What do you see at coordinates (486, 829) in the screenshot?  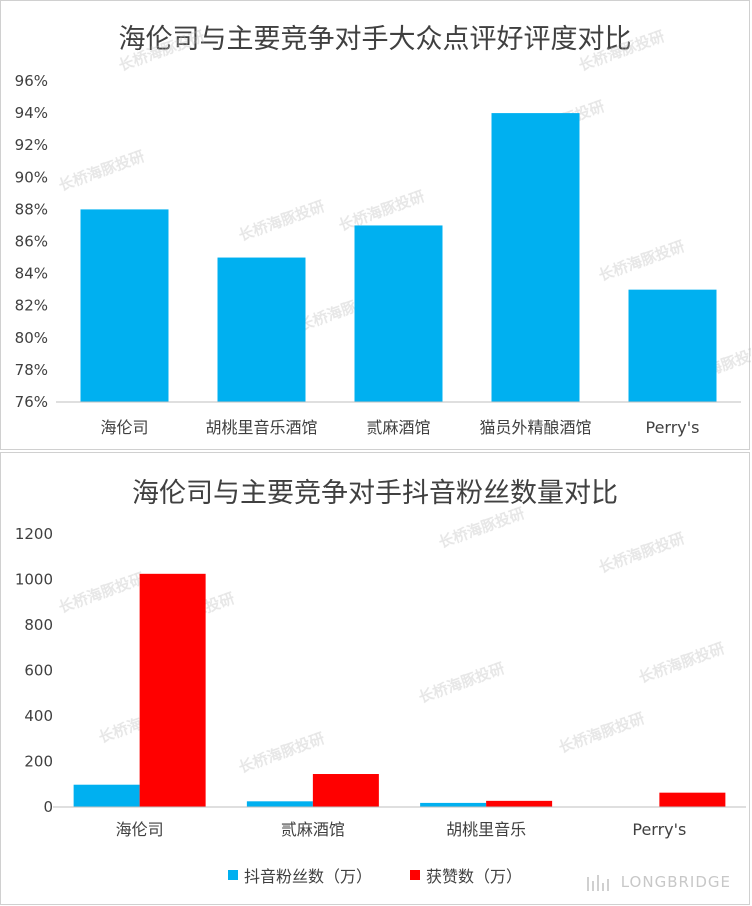 I see `x-tick-label: 胡桃里音乐` at bounding box center [486, 829].